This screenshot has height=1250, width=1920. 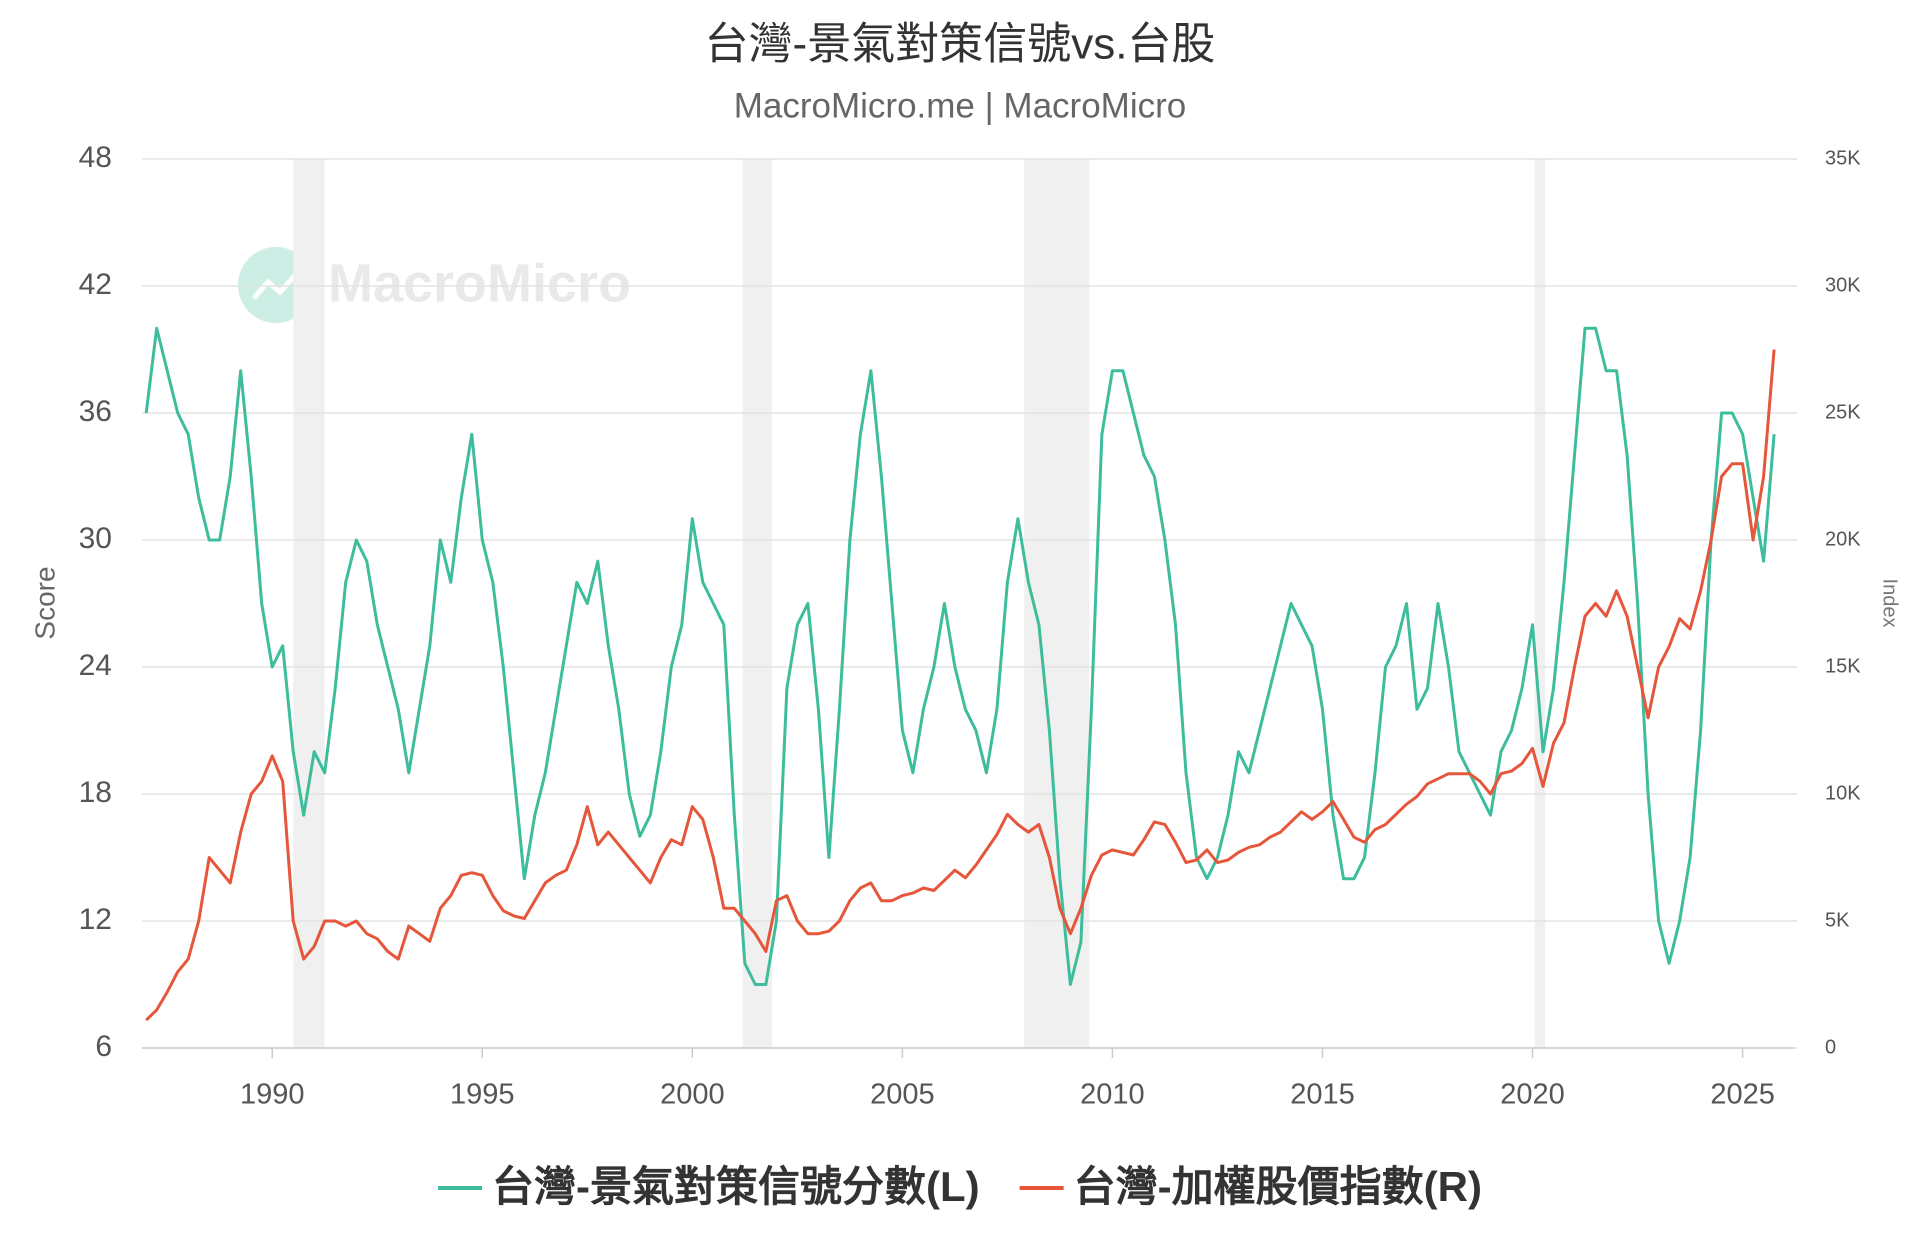 I want to click on watermark-text: MacroMicro, so click(x=479, y=283).